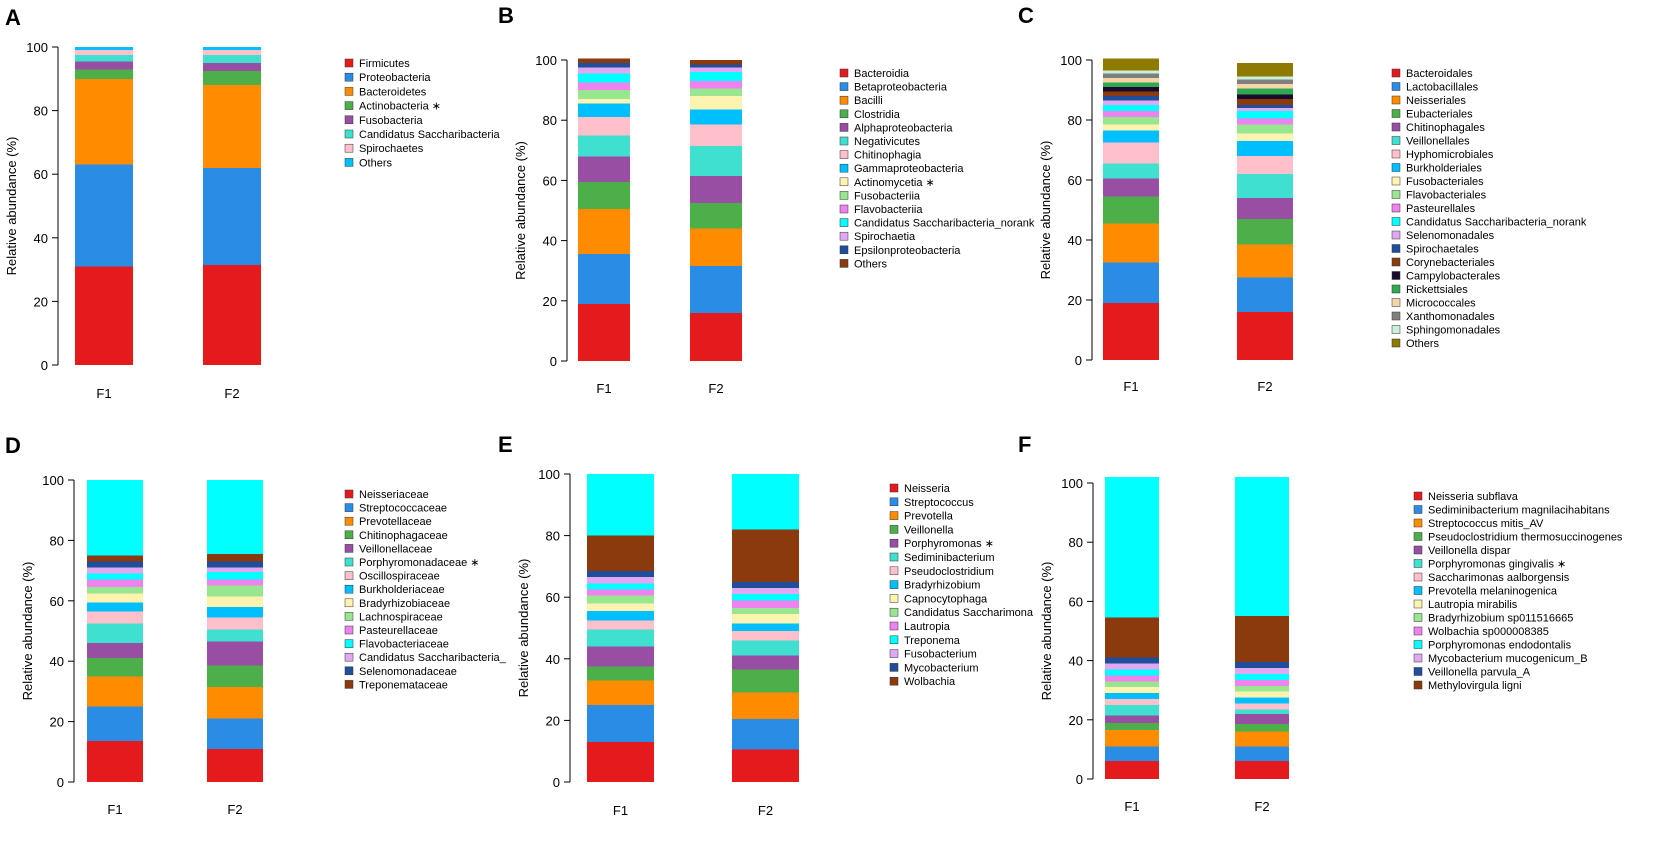  Describe the element at coordinates (887, 196) in the screenshot. I see `legend-label: Fusobacteriia` at that location.